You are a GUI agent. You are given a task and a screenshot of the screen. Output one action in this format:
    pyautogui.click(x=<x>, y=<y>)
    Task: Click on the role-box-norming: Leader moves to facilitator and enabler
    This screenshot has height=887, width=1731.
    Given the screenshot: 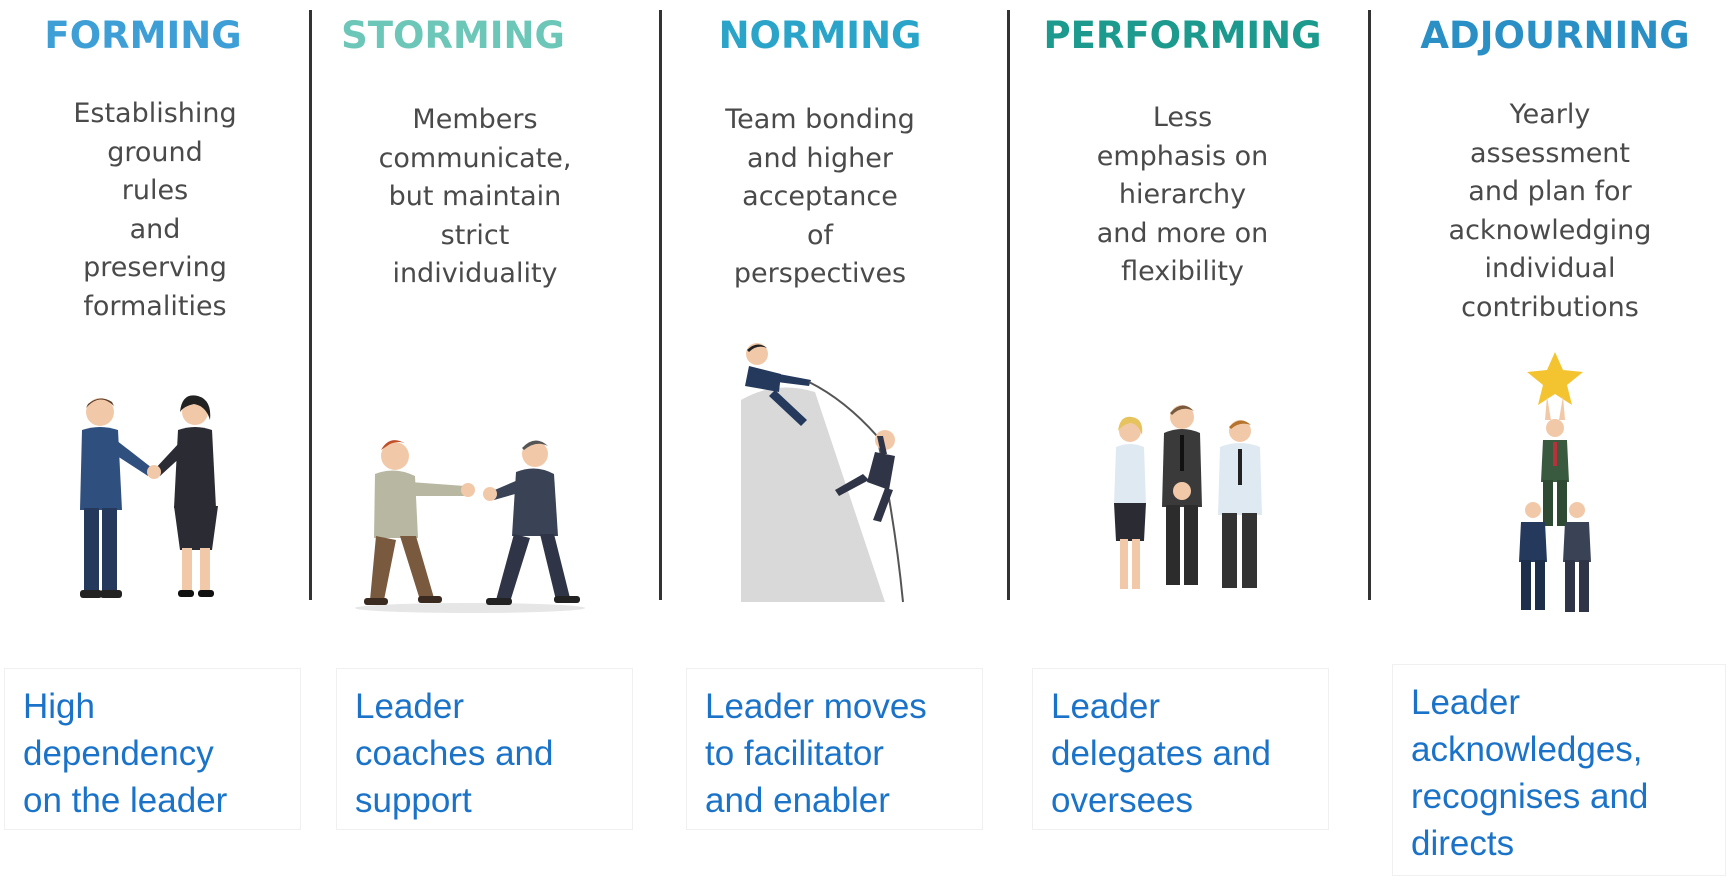 What is the action you would take?
    pyautogui.click(x=834, y=749)
    